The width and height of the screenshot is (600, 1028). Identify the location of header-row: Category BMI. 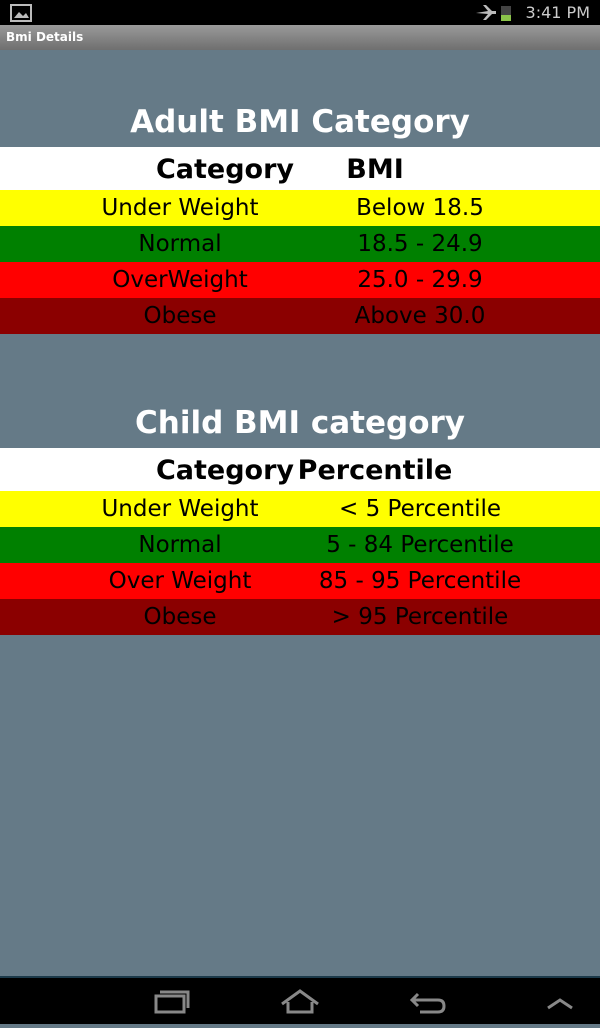
(300, 168).